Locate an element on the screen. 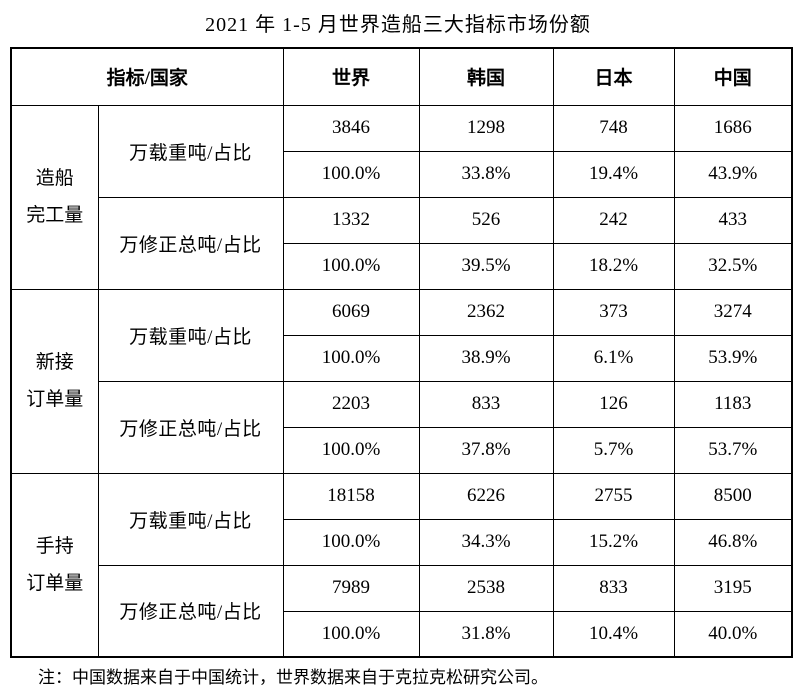 This screenshot has width=796, height=686. value-cell: 6069 is located at coordinates (351, 312).